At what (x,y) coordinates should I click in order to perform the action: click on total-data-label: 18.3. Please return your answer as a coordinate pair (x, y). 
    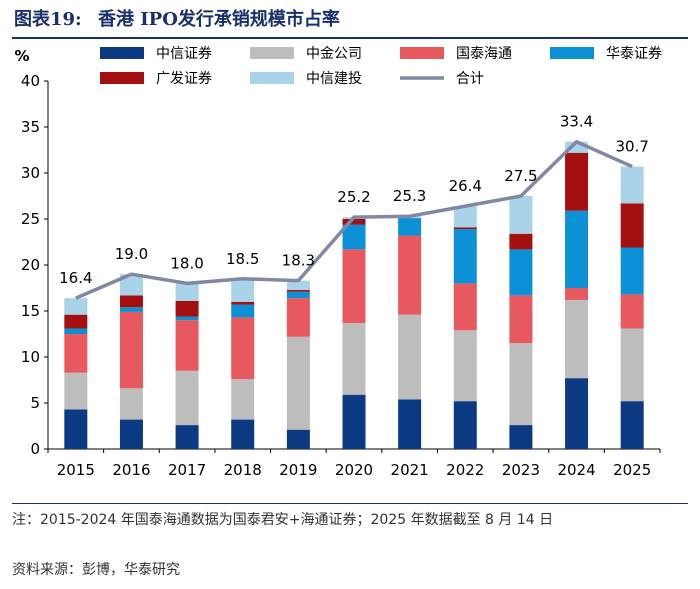
    Looking at the image, I should click on (298, 261).